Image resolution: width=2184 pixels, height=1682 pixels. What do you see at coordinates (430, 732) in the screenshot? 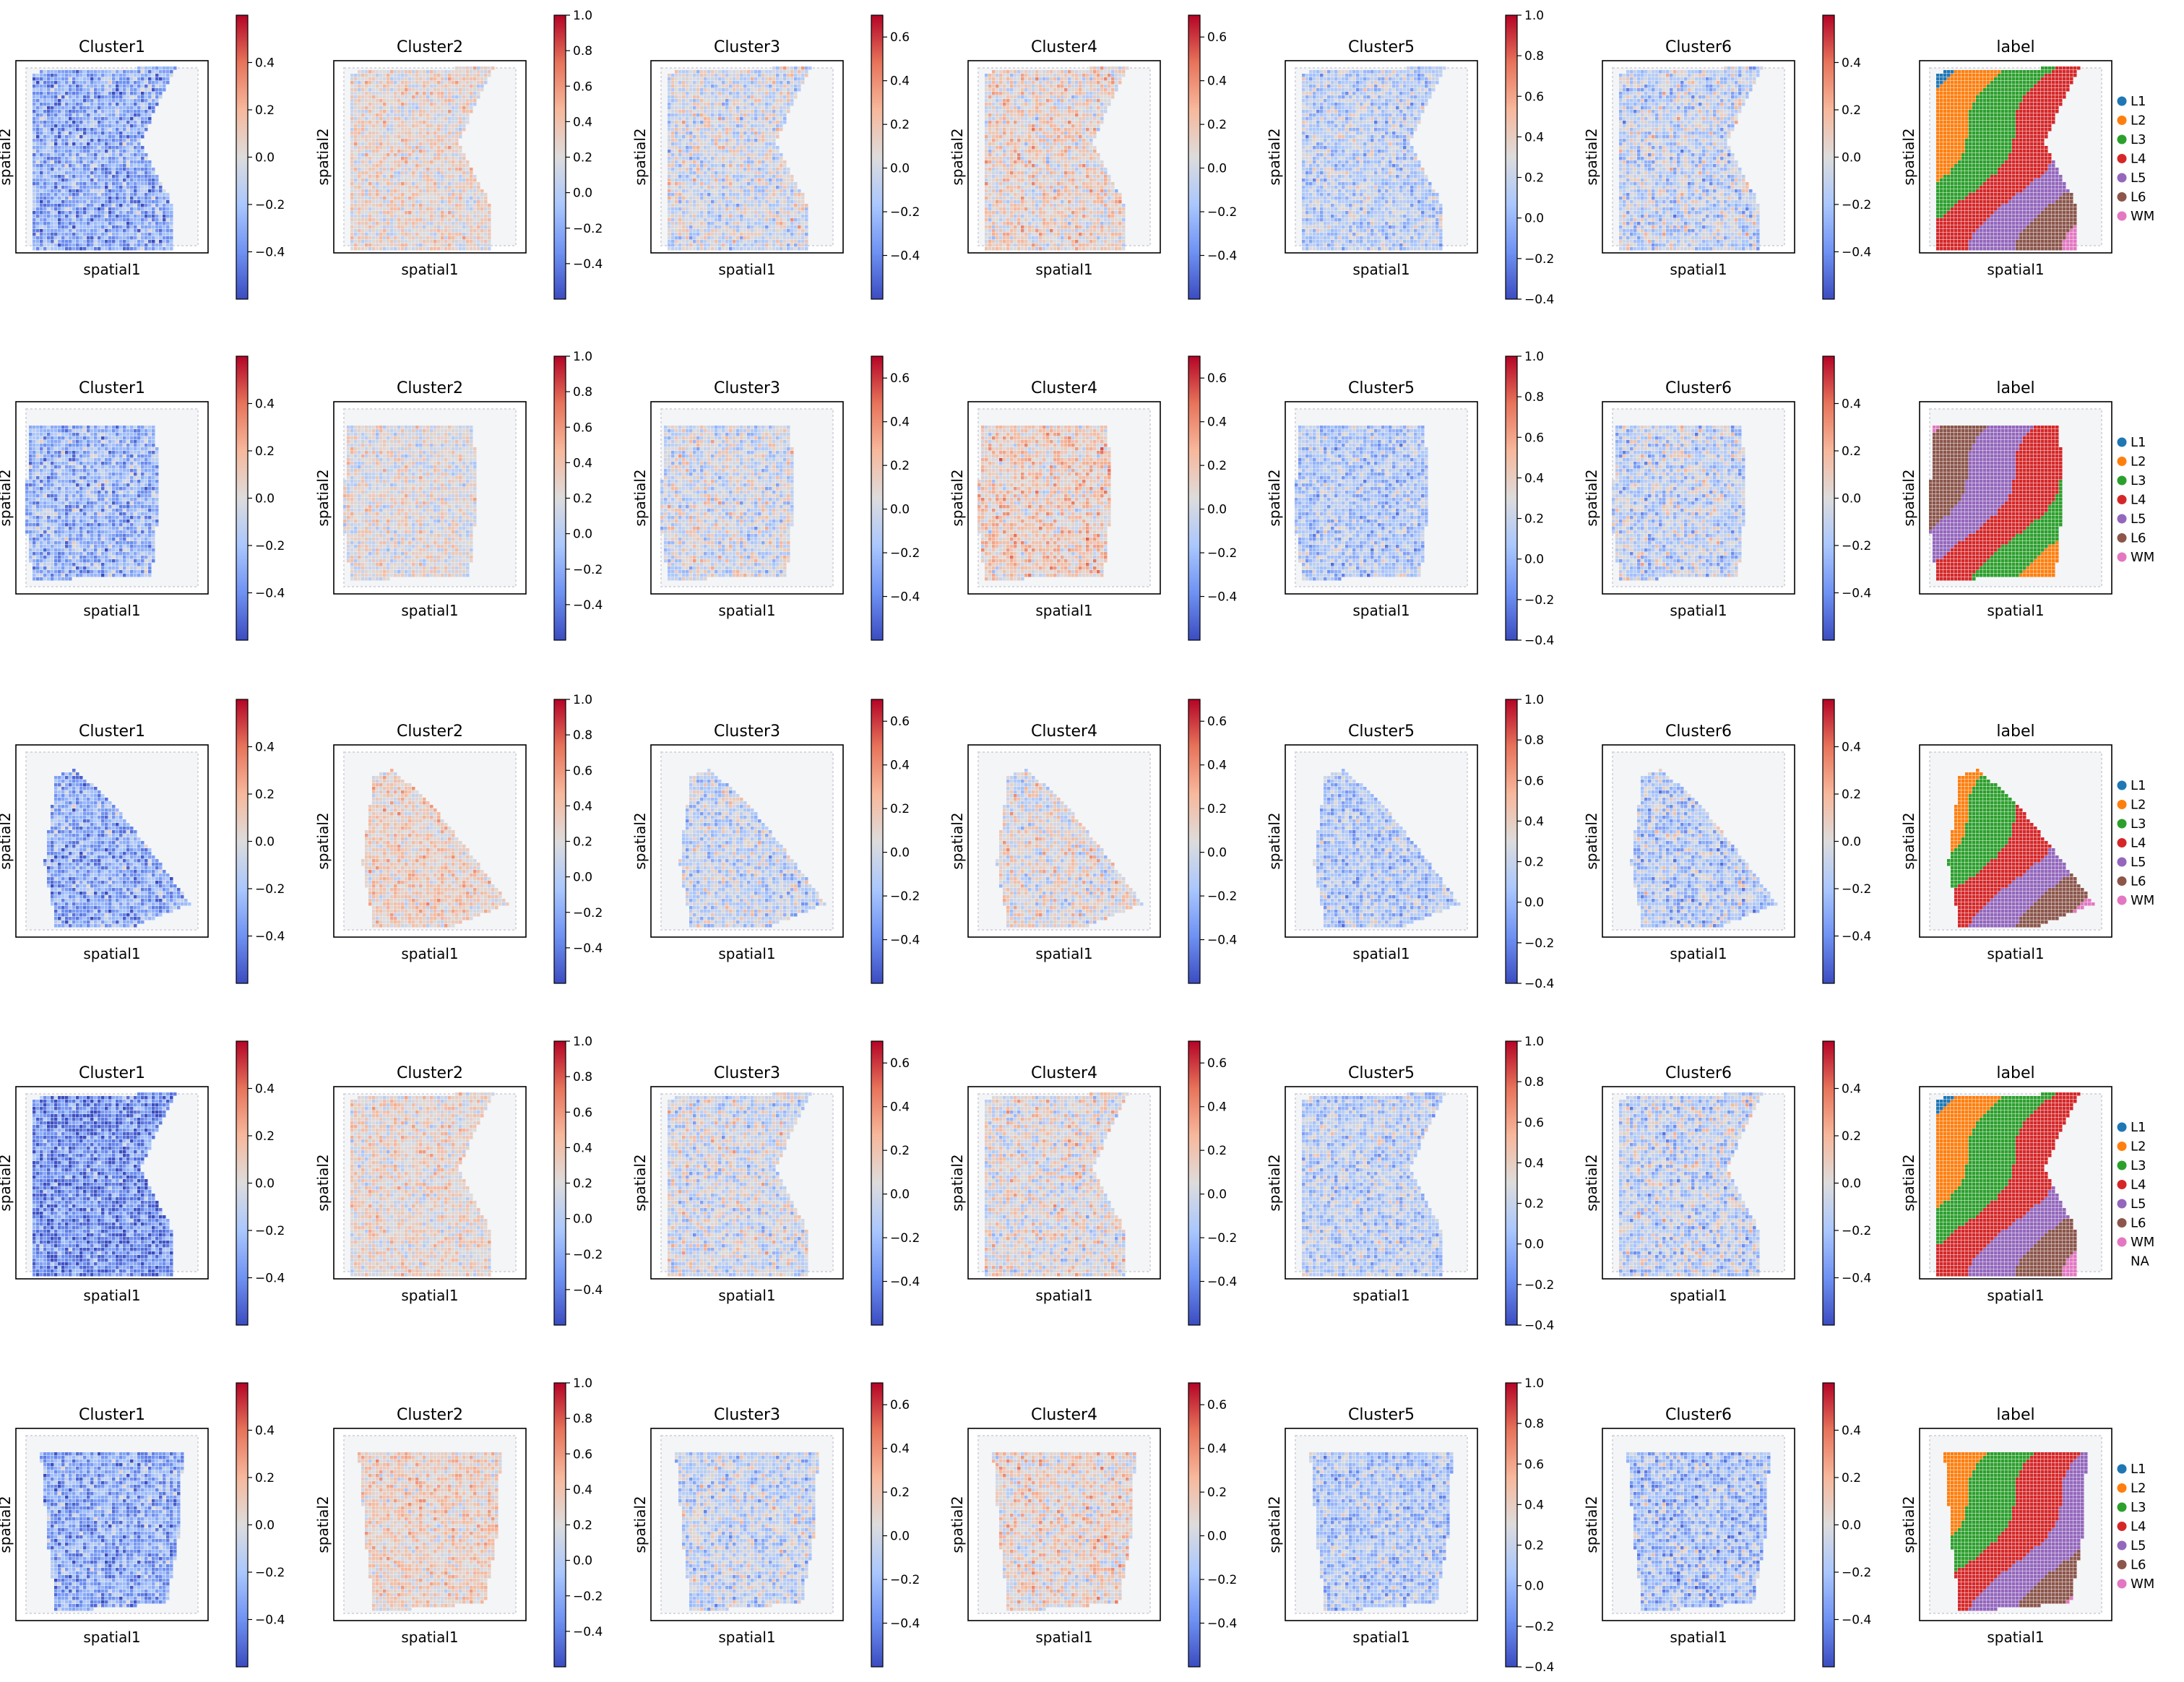
I see `panel-title: Cluster2` at bounding box center [430, 732].